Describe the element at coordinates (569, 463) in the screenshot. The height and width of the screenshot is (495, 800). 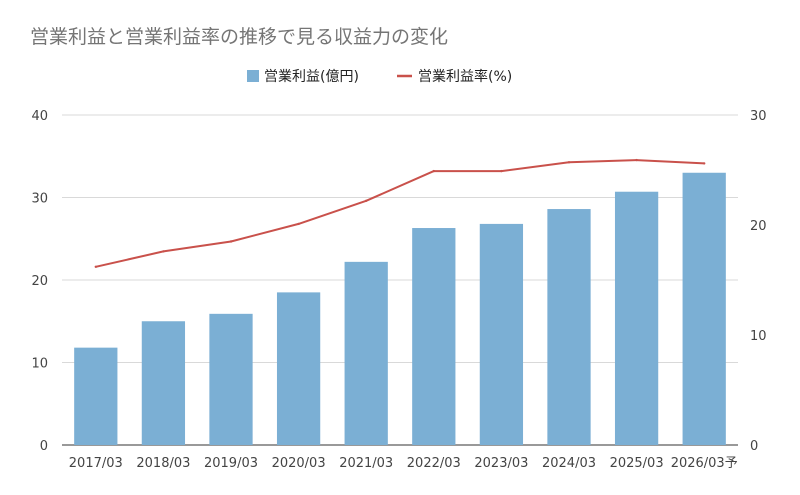
I see `x-tick-label: 2024/03` at that location.